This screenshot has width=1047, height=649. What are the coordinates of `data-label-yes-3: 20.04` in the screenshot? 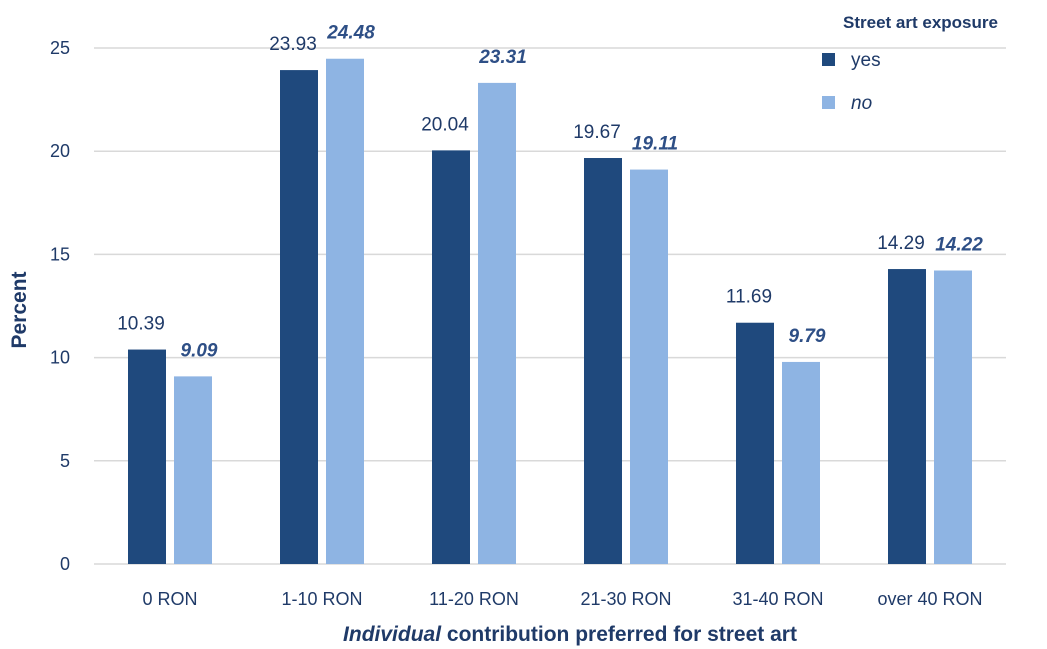 It's located at (445, 124).